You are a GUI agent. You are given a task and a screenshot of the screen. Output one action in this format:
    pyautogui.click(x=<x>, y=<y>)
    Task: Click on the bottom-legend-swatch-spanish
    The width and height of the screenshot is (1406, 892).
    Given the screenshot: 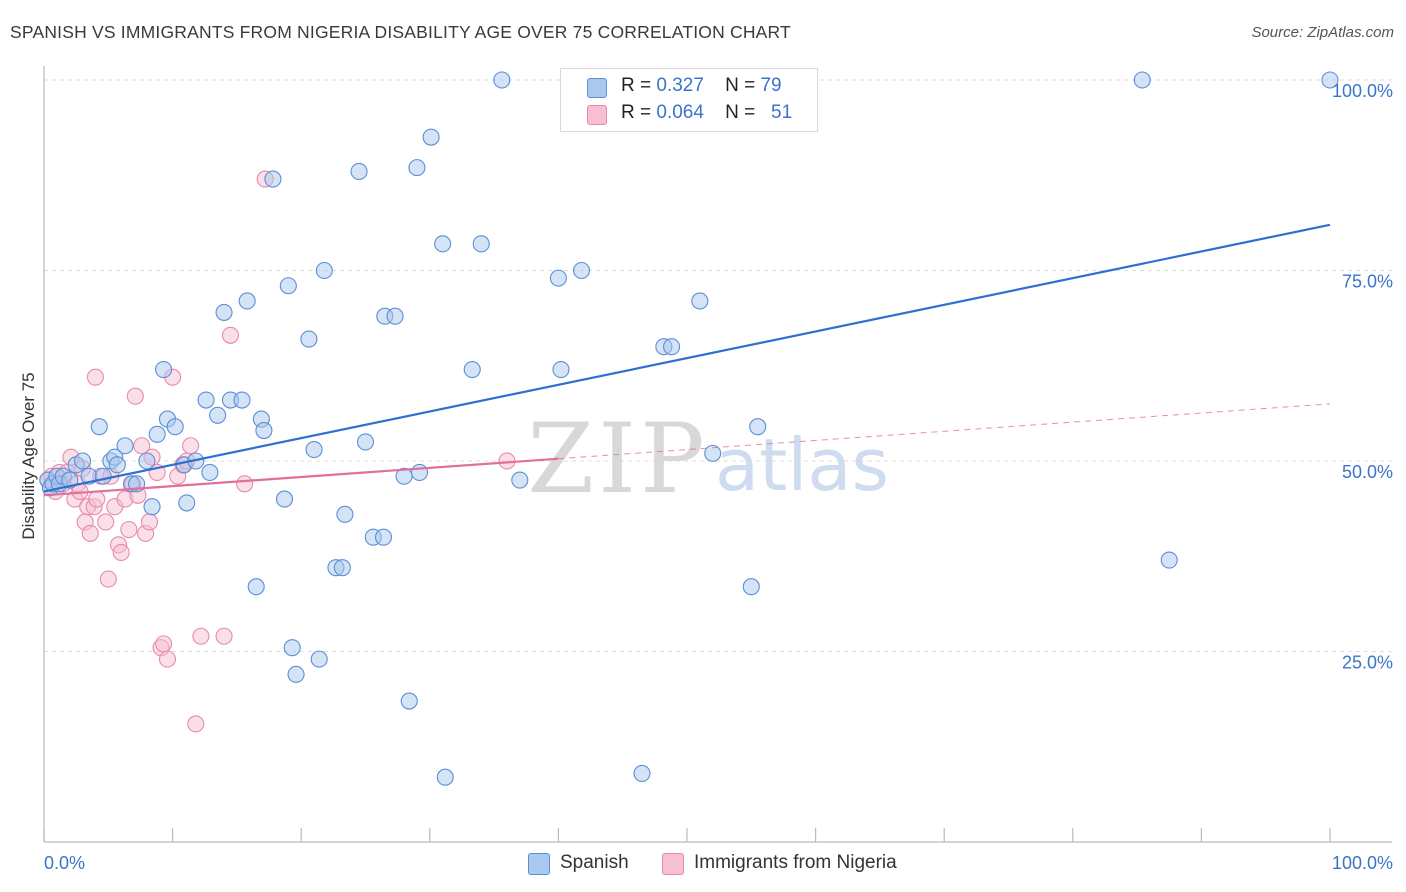 What is the action you would take?
    pyautogui.click(x=539, y=864)
    